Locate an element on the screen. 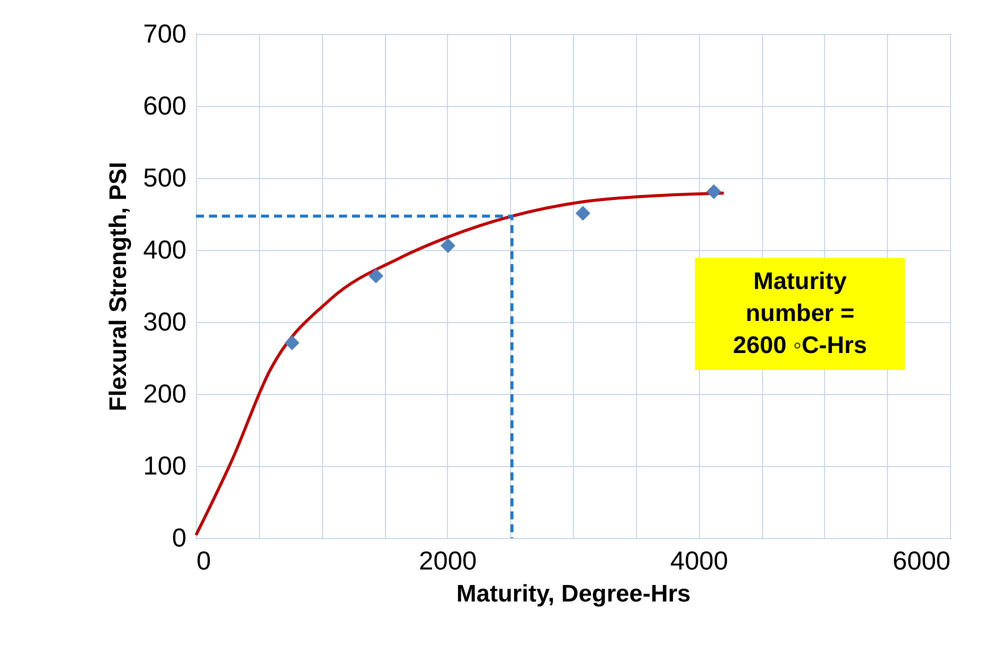 The image size is (996, 658). annotation: Maturity number = 2600 ◦C-Hrs is located at coordinates (800, 314).